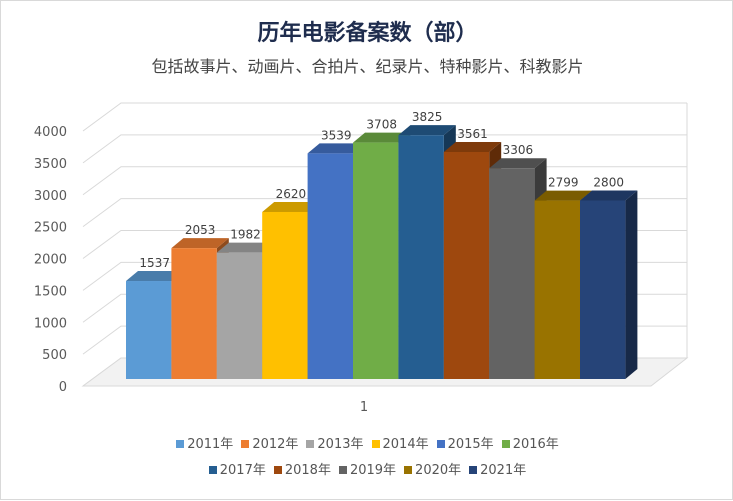  Describe the element at coordinates (472, 134) in the screenshot. I see `data-label: 3561` at that location.